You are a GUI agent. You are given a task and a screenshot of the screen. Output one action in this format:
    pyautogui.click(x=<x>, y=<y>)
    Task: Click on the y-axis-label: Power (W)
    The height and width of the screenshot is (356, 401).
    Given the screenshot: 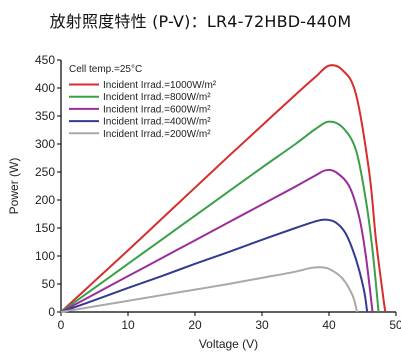 What is the action you would take?
    pyautogui.click(x=14, y=186)
    